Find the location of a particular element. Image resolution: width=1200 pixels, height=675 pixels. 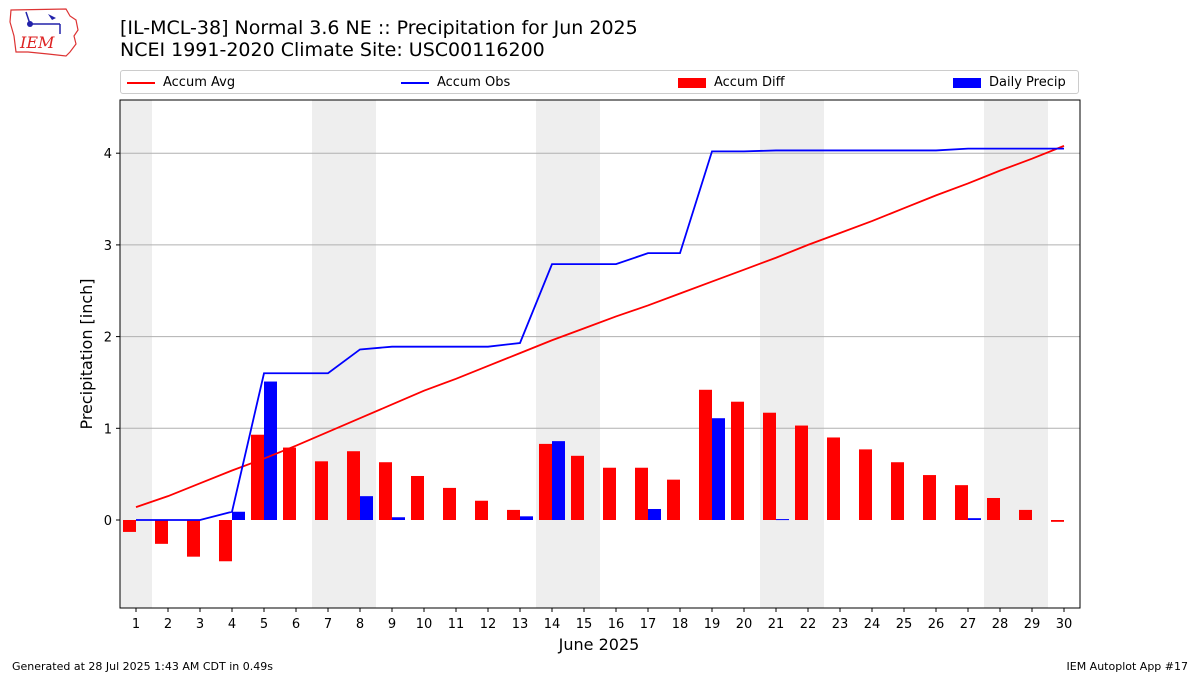

legend-item-accum-diff: Accum Diff is located at coordinates (731, 83).